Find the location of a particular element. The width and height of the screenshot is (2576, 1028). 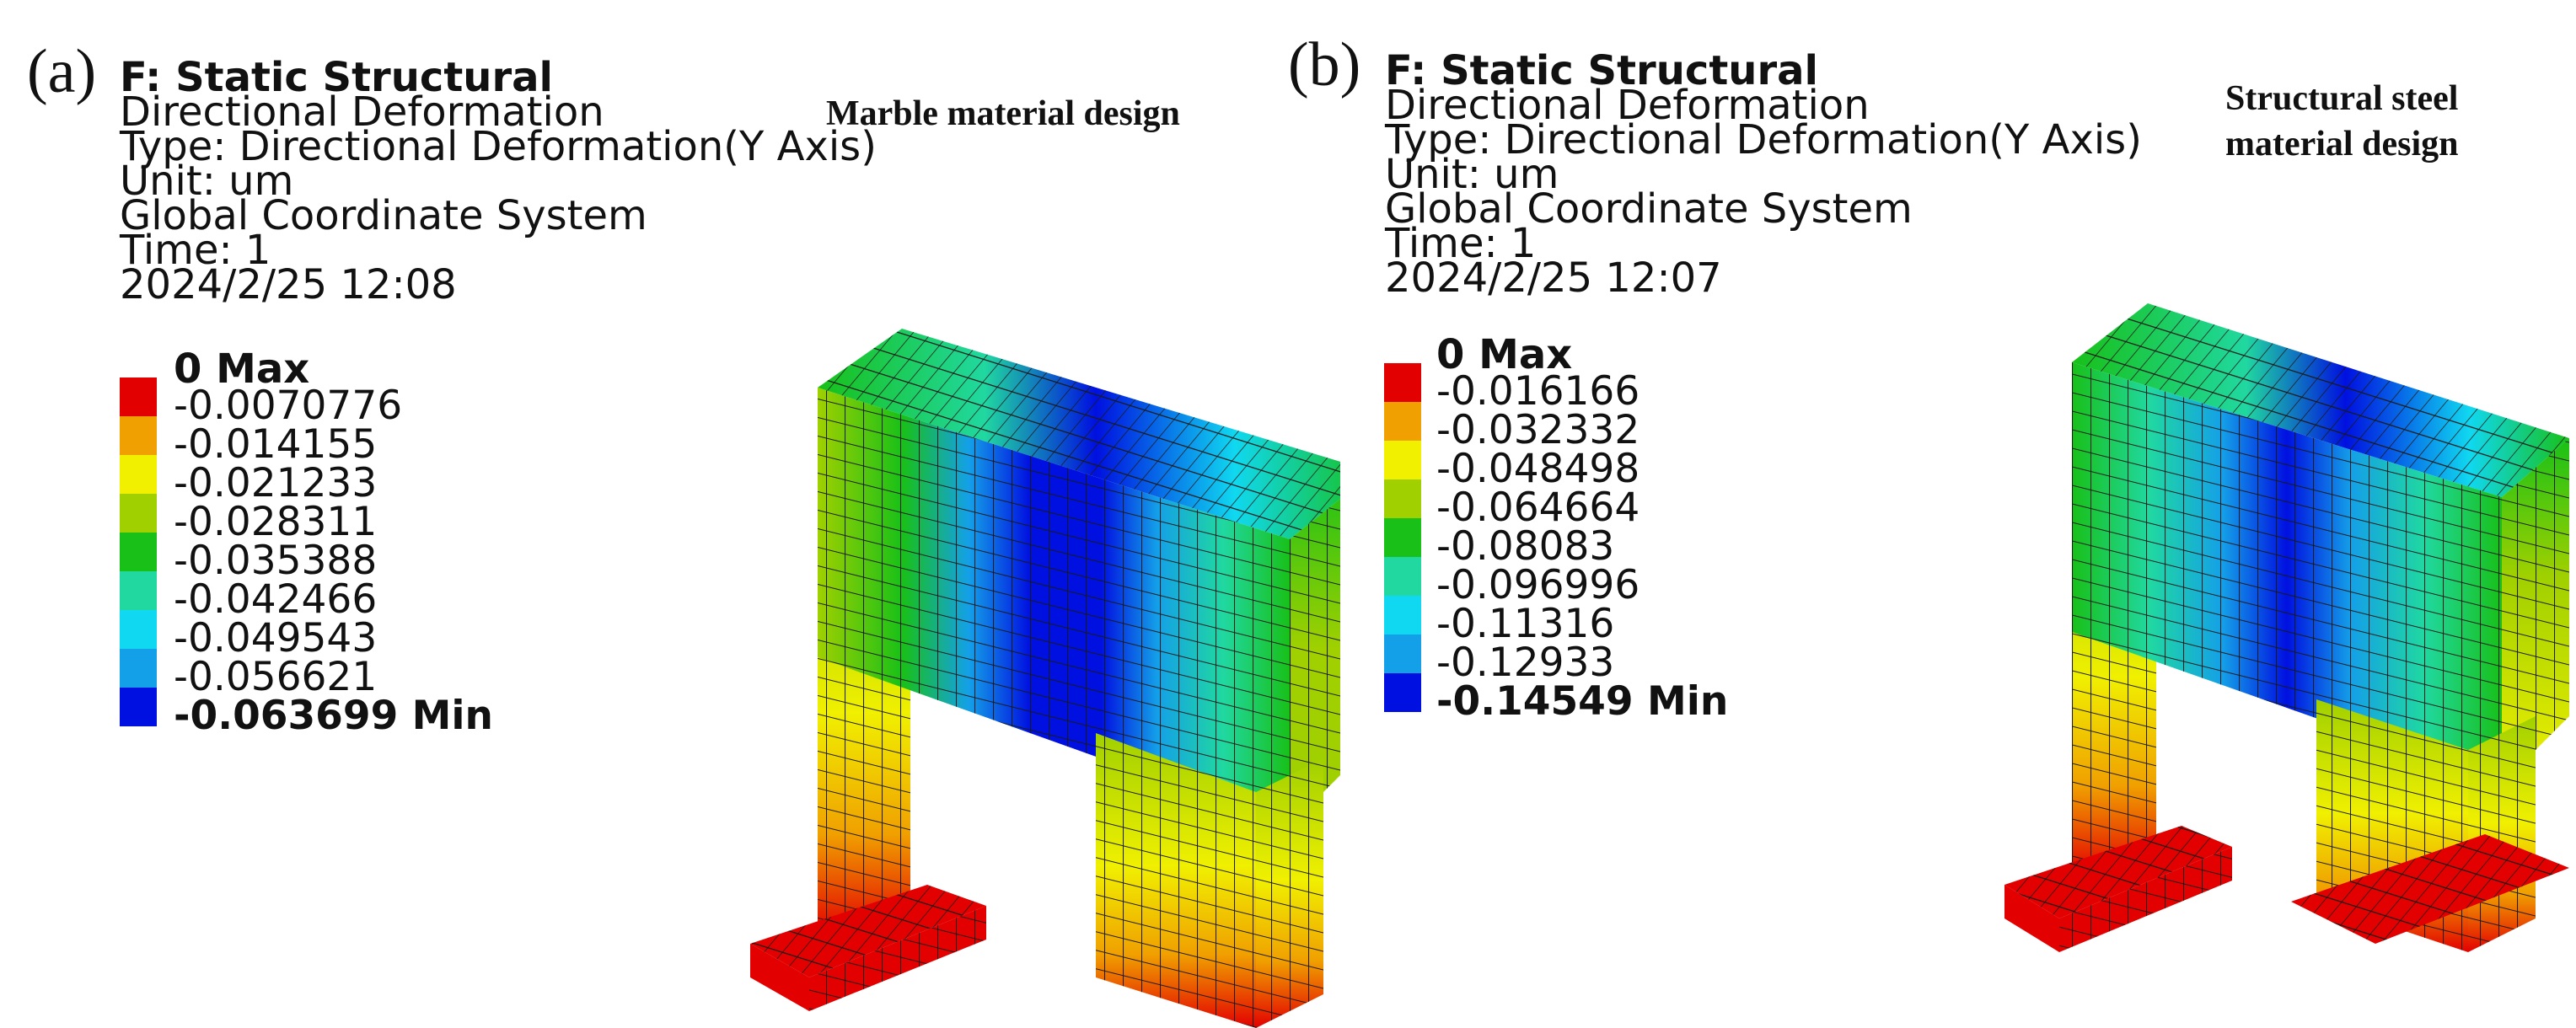

panel-tag: (a) is located at coordinates (62, 71).